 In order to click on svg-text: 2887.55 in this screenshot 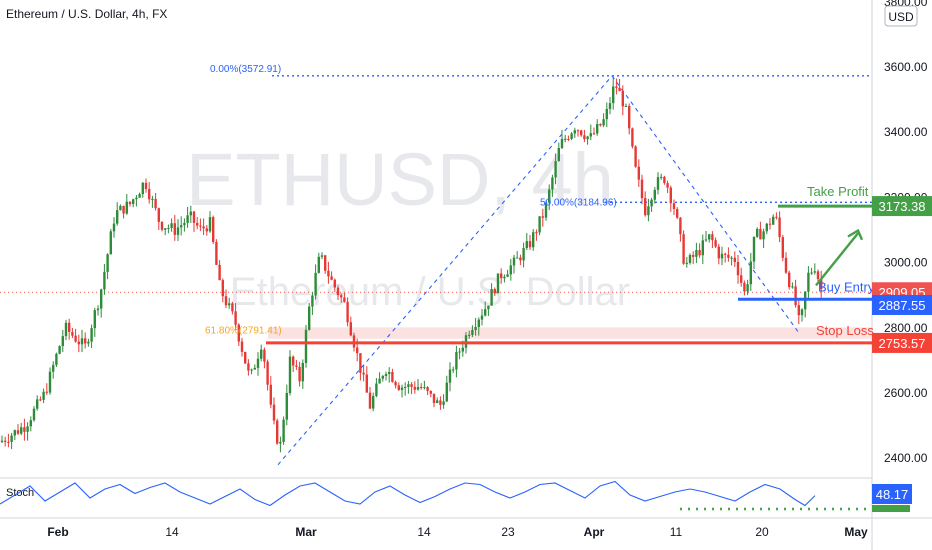, I will do `click(902, 305)`.